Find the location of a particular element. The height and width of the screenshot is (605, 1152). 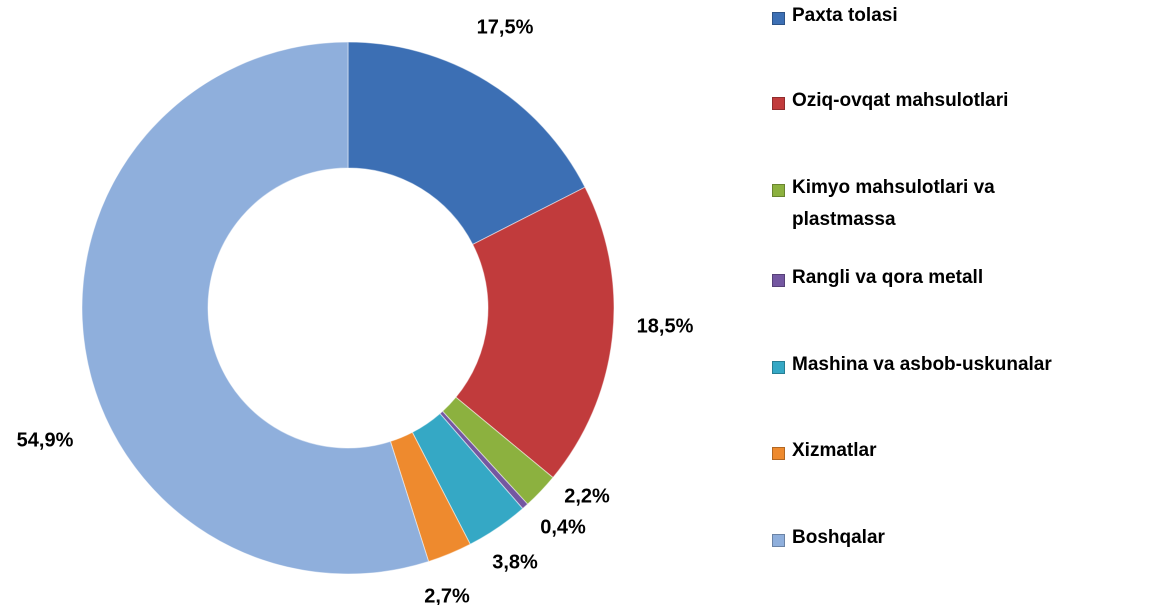

data-label: 2,2% is located at coordinates (587, 496).